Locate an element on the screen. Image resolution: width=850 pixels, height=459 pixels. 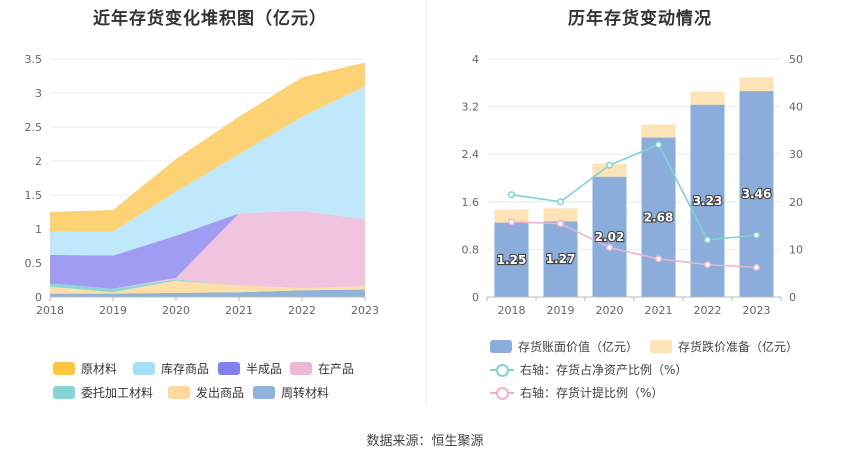
legend-item: 原材料 is located at coordinates (85, 368).